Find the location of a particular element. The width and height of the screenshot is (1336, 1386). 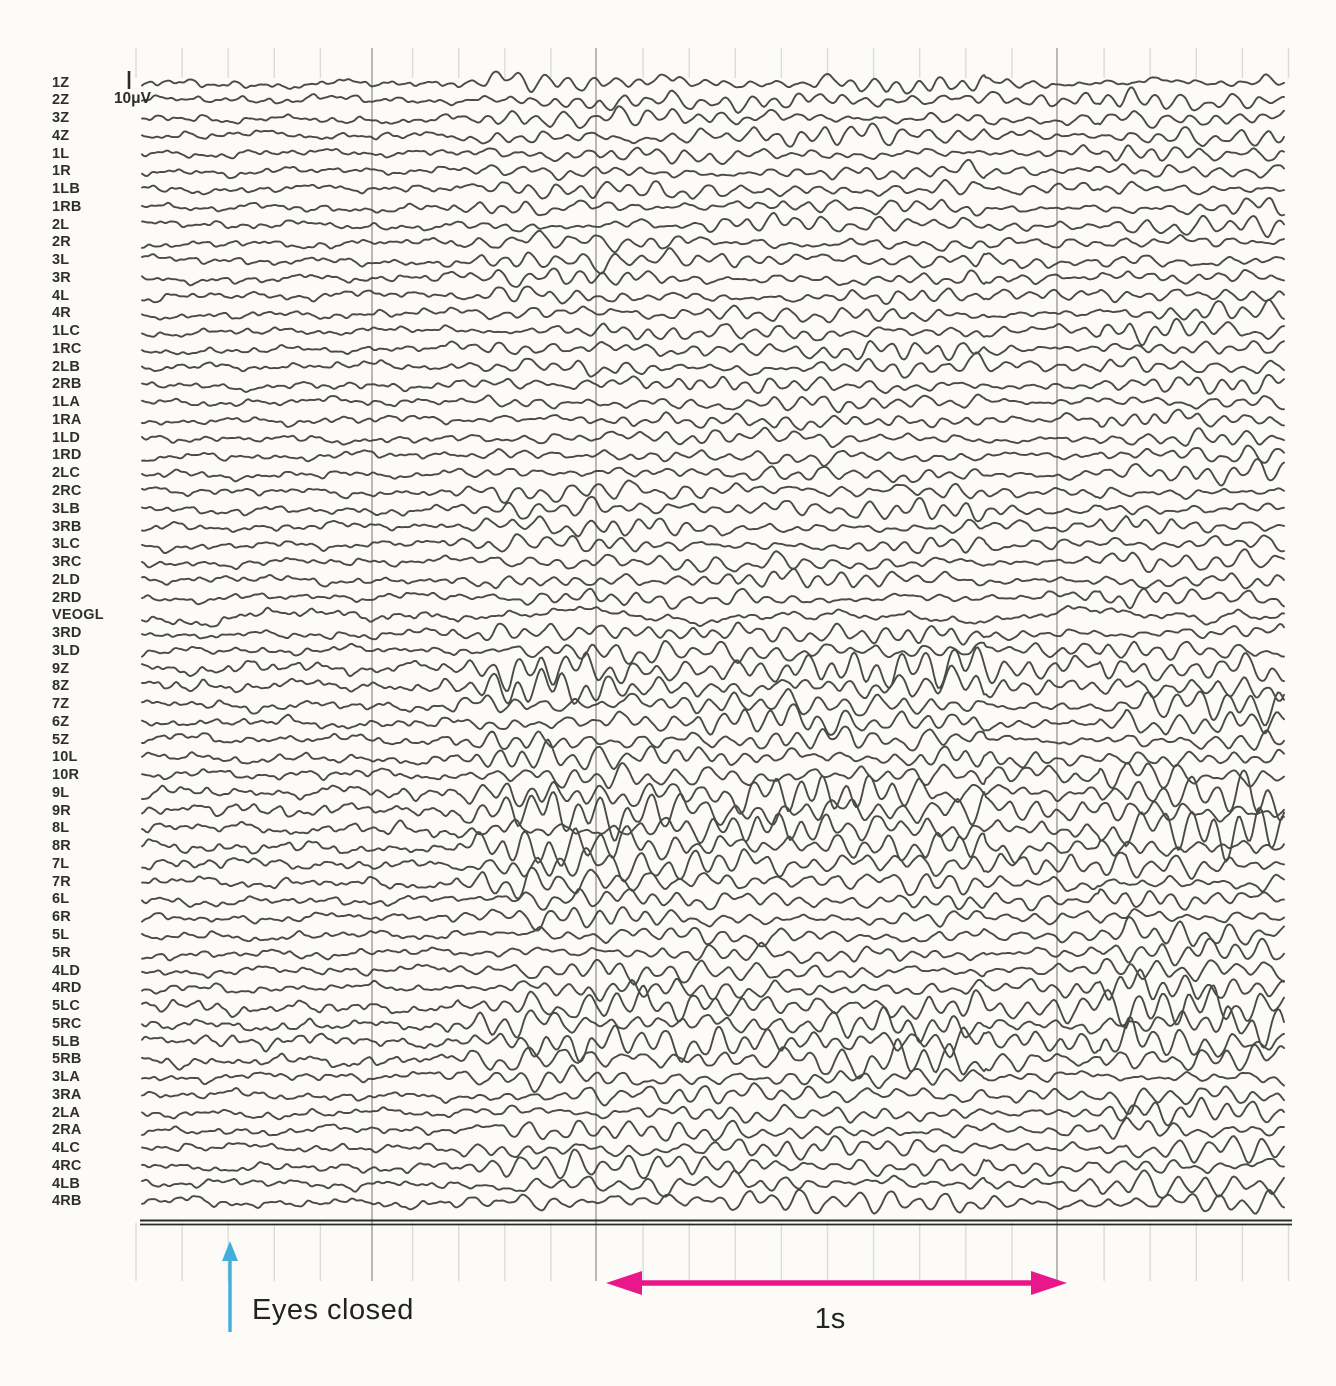

channel-label: 7Z is located at coordinates (61, 704).